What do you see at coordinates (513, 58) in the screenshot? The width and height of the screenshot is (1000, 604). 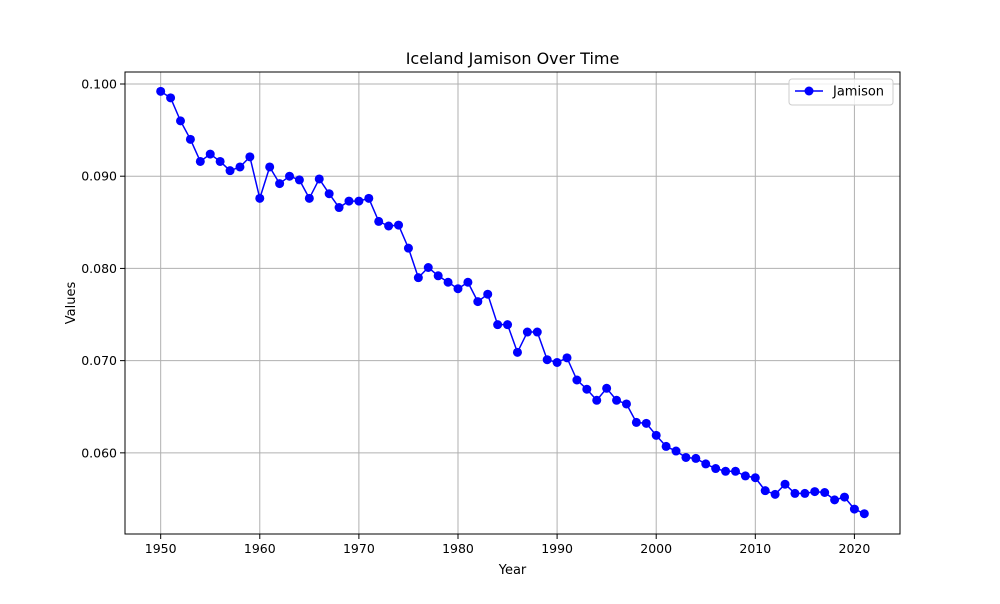 I see `chart-title: Iceland Jamison Over Time` at bounding box center [513, 58].